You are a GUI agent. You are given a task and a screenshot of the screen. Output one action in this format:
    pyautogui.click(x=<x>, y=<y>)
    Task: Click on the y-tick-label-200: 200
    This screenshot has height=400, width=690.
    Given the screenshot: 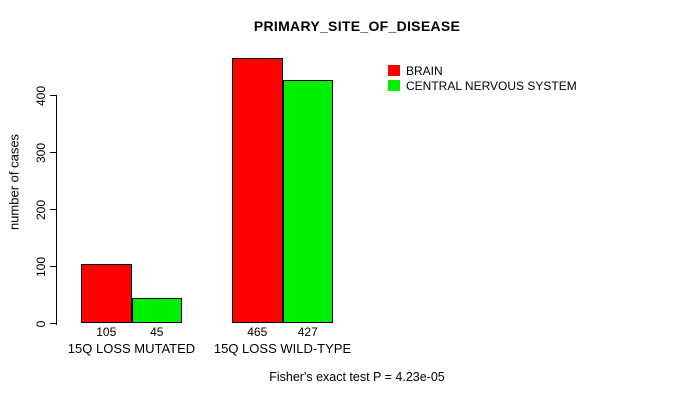 What is the action you would take?
    pyautogui.click(x=41, y=209)
    